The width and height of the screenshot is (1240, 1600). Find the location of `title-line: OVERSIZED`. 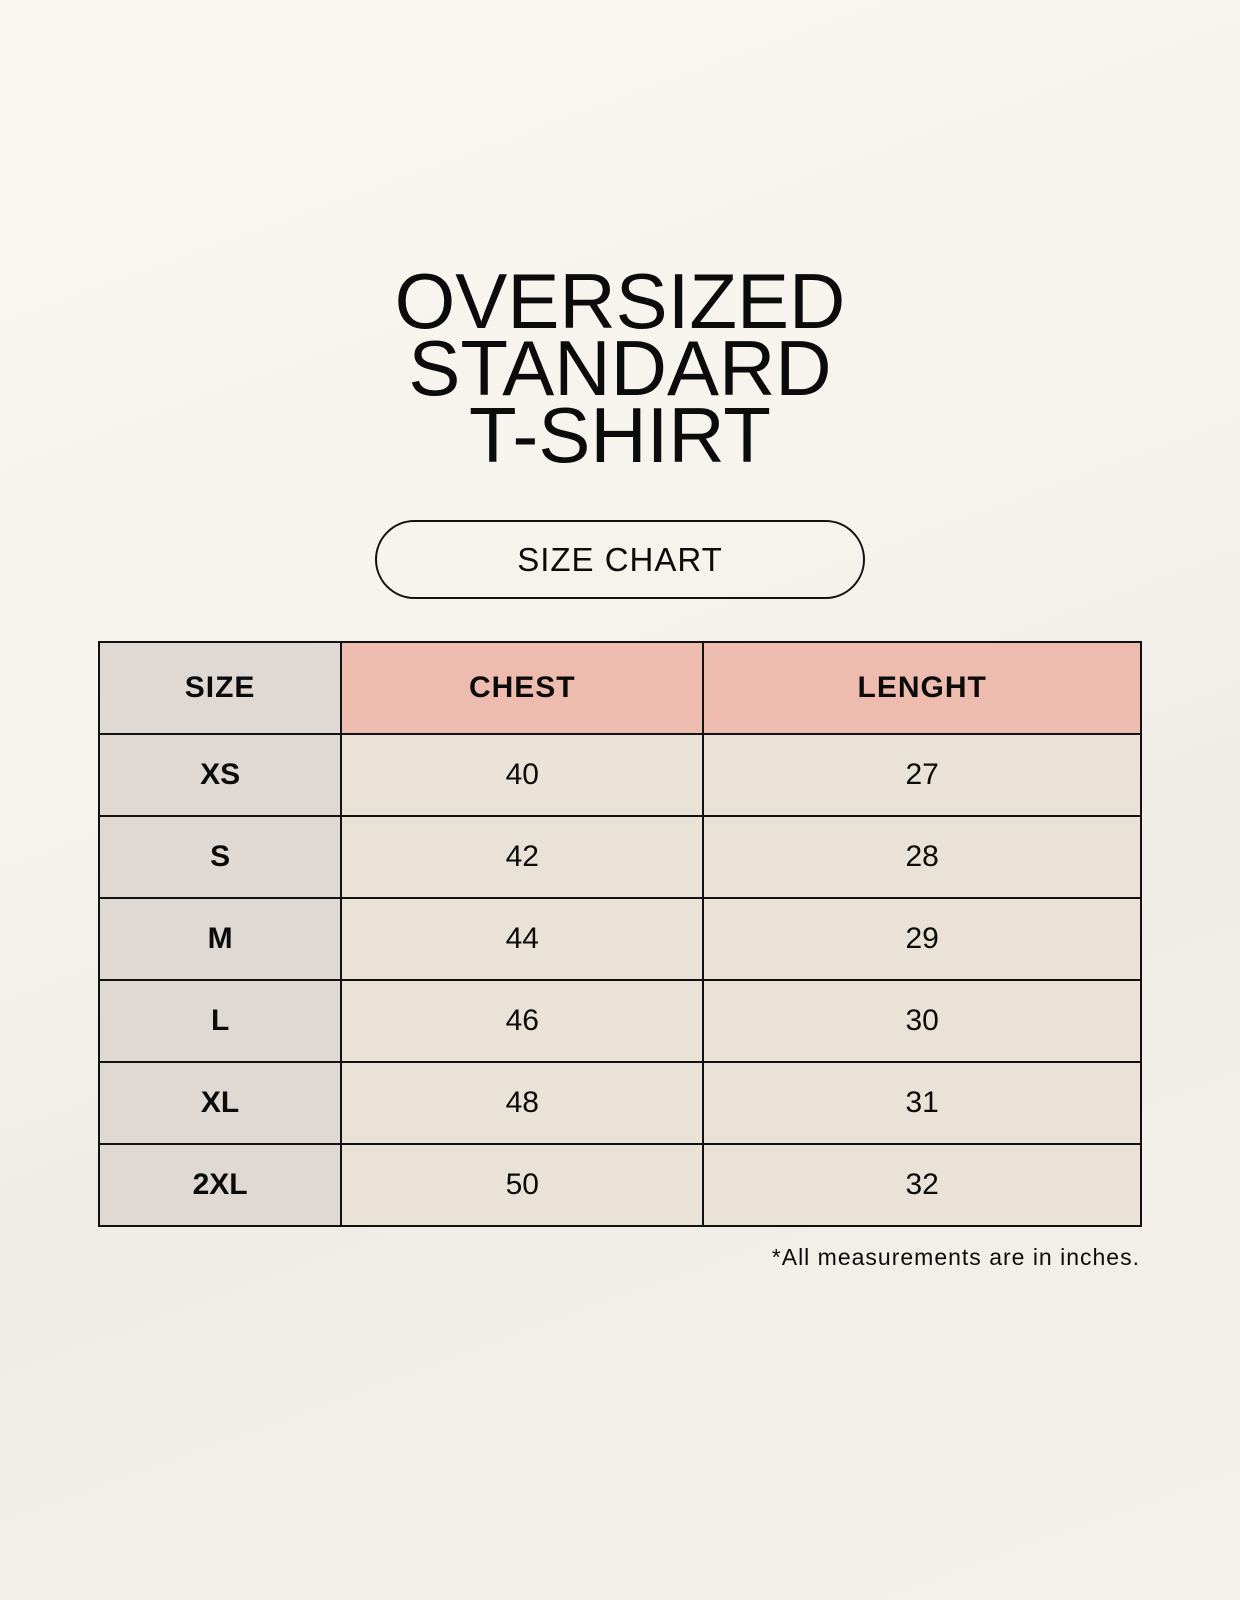

title-line: OVERSIZED is located at coordinates (620, 301).